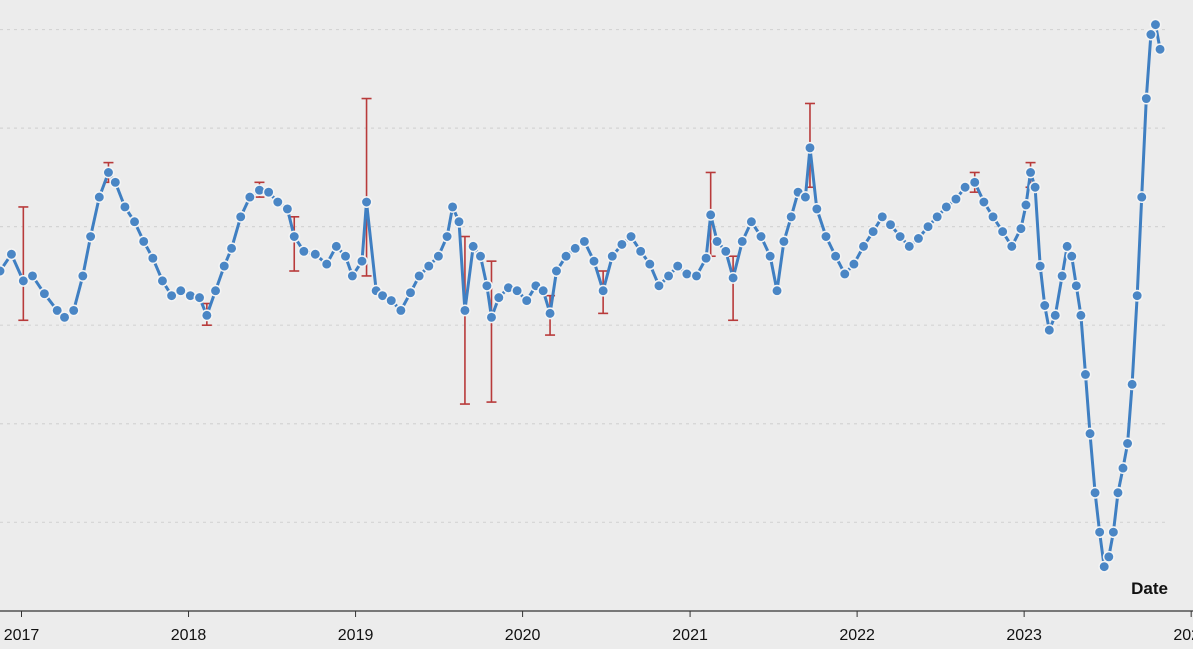 The width and height of the screenshot is (1193, 649). What do you see at coordinates (857, 635) in the screenshot?
I see `x-tick-label: 2022` at bounding box center [857, 635].